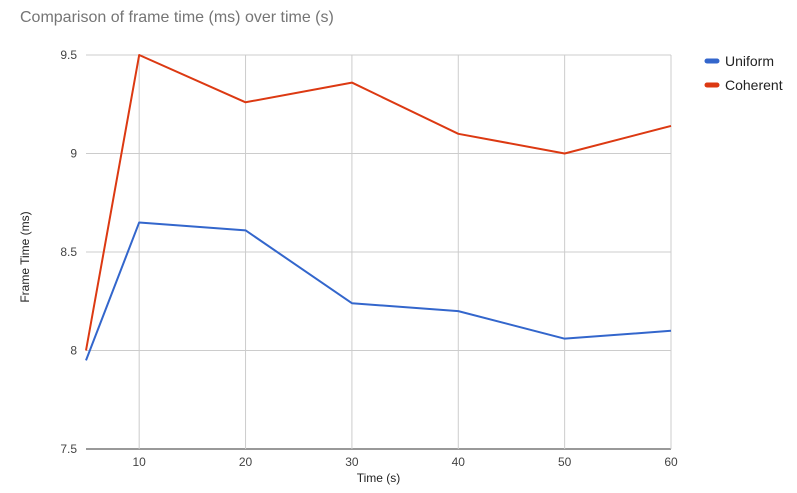 This screenshot has width=797, height=493. What do you see at coordinates (405, 462) in the screenshot?
I see `x-axis-ticks: 10 20 30 40 50 60` at bounding box center [405, 462].